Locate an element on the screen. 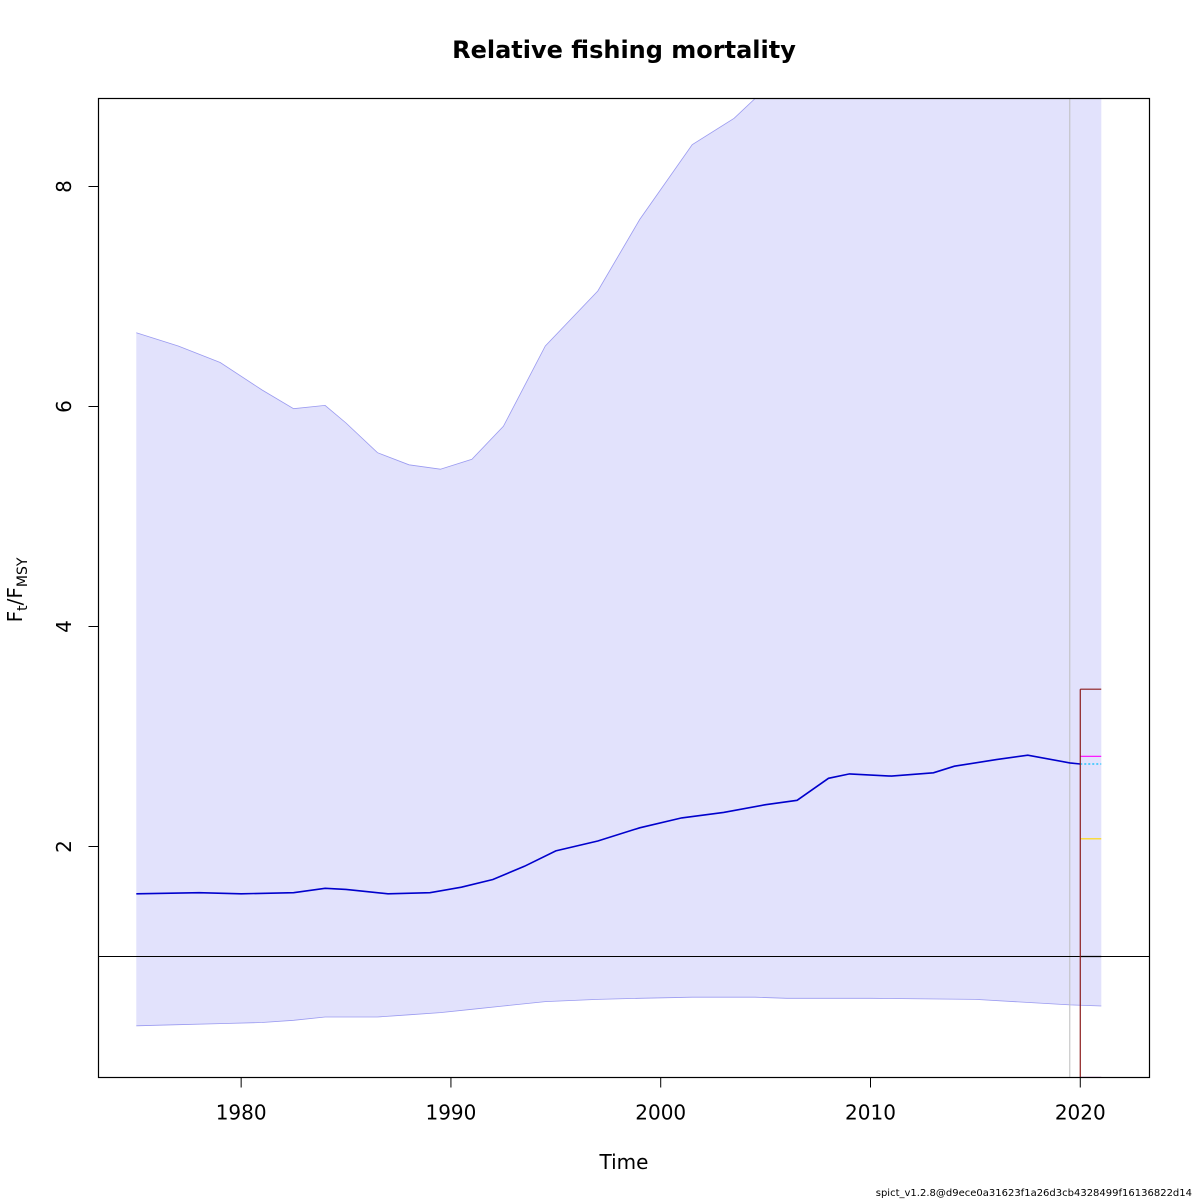  x-axis: 1980 1990 2000 2010 2020 is located at coordinates (661, 1101).